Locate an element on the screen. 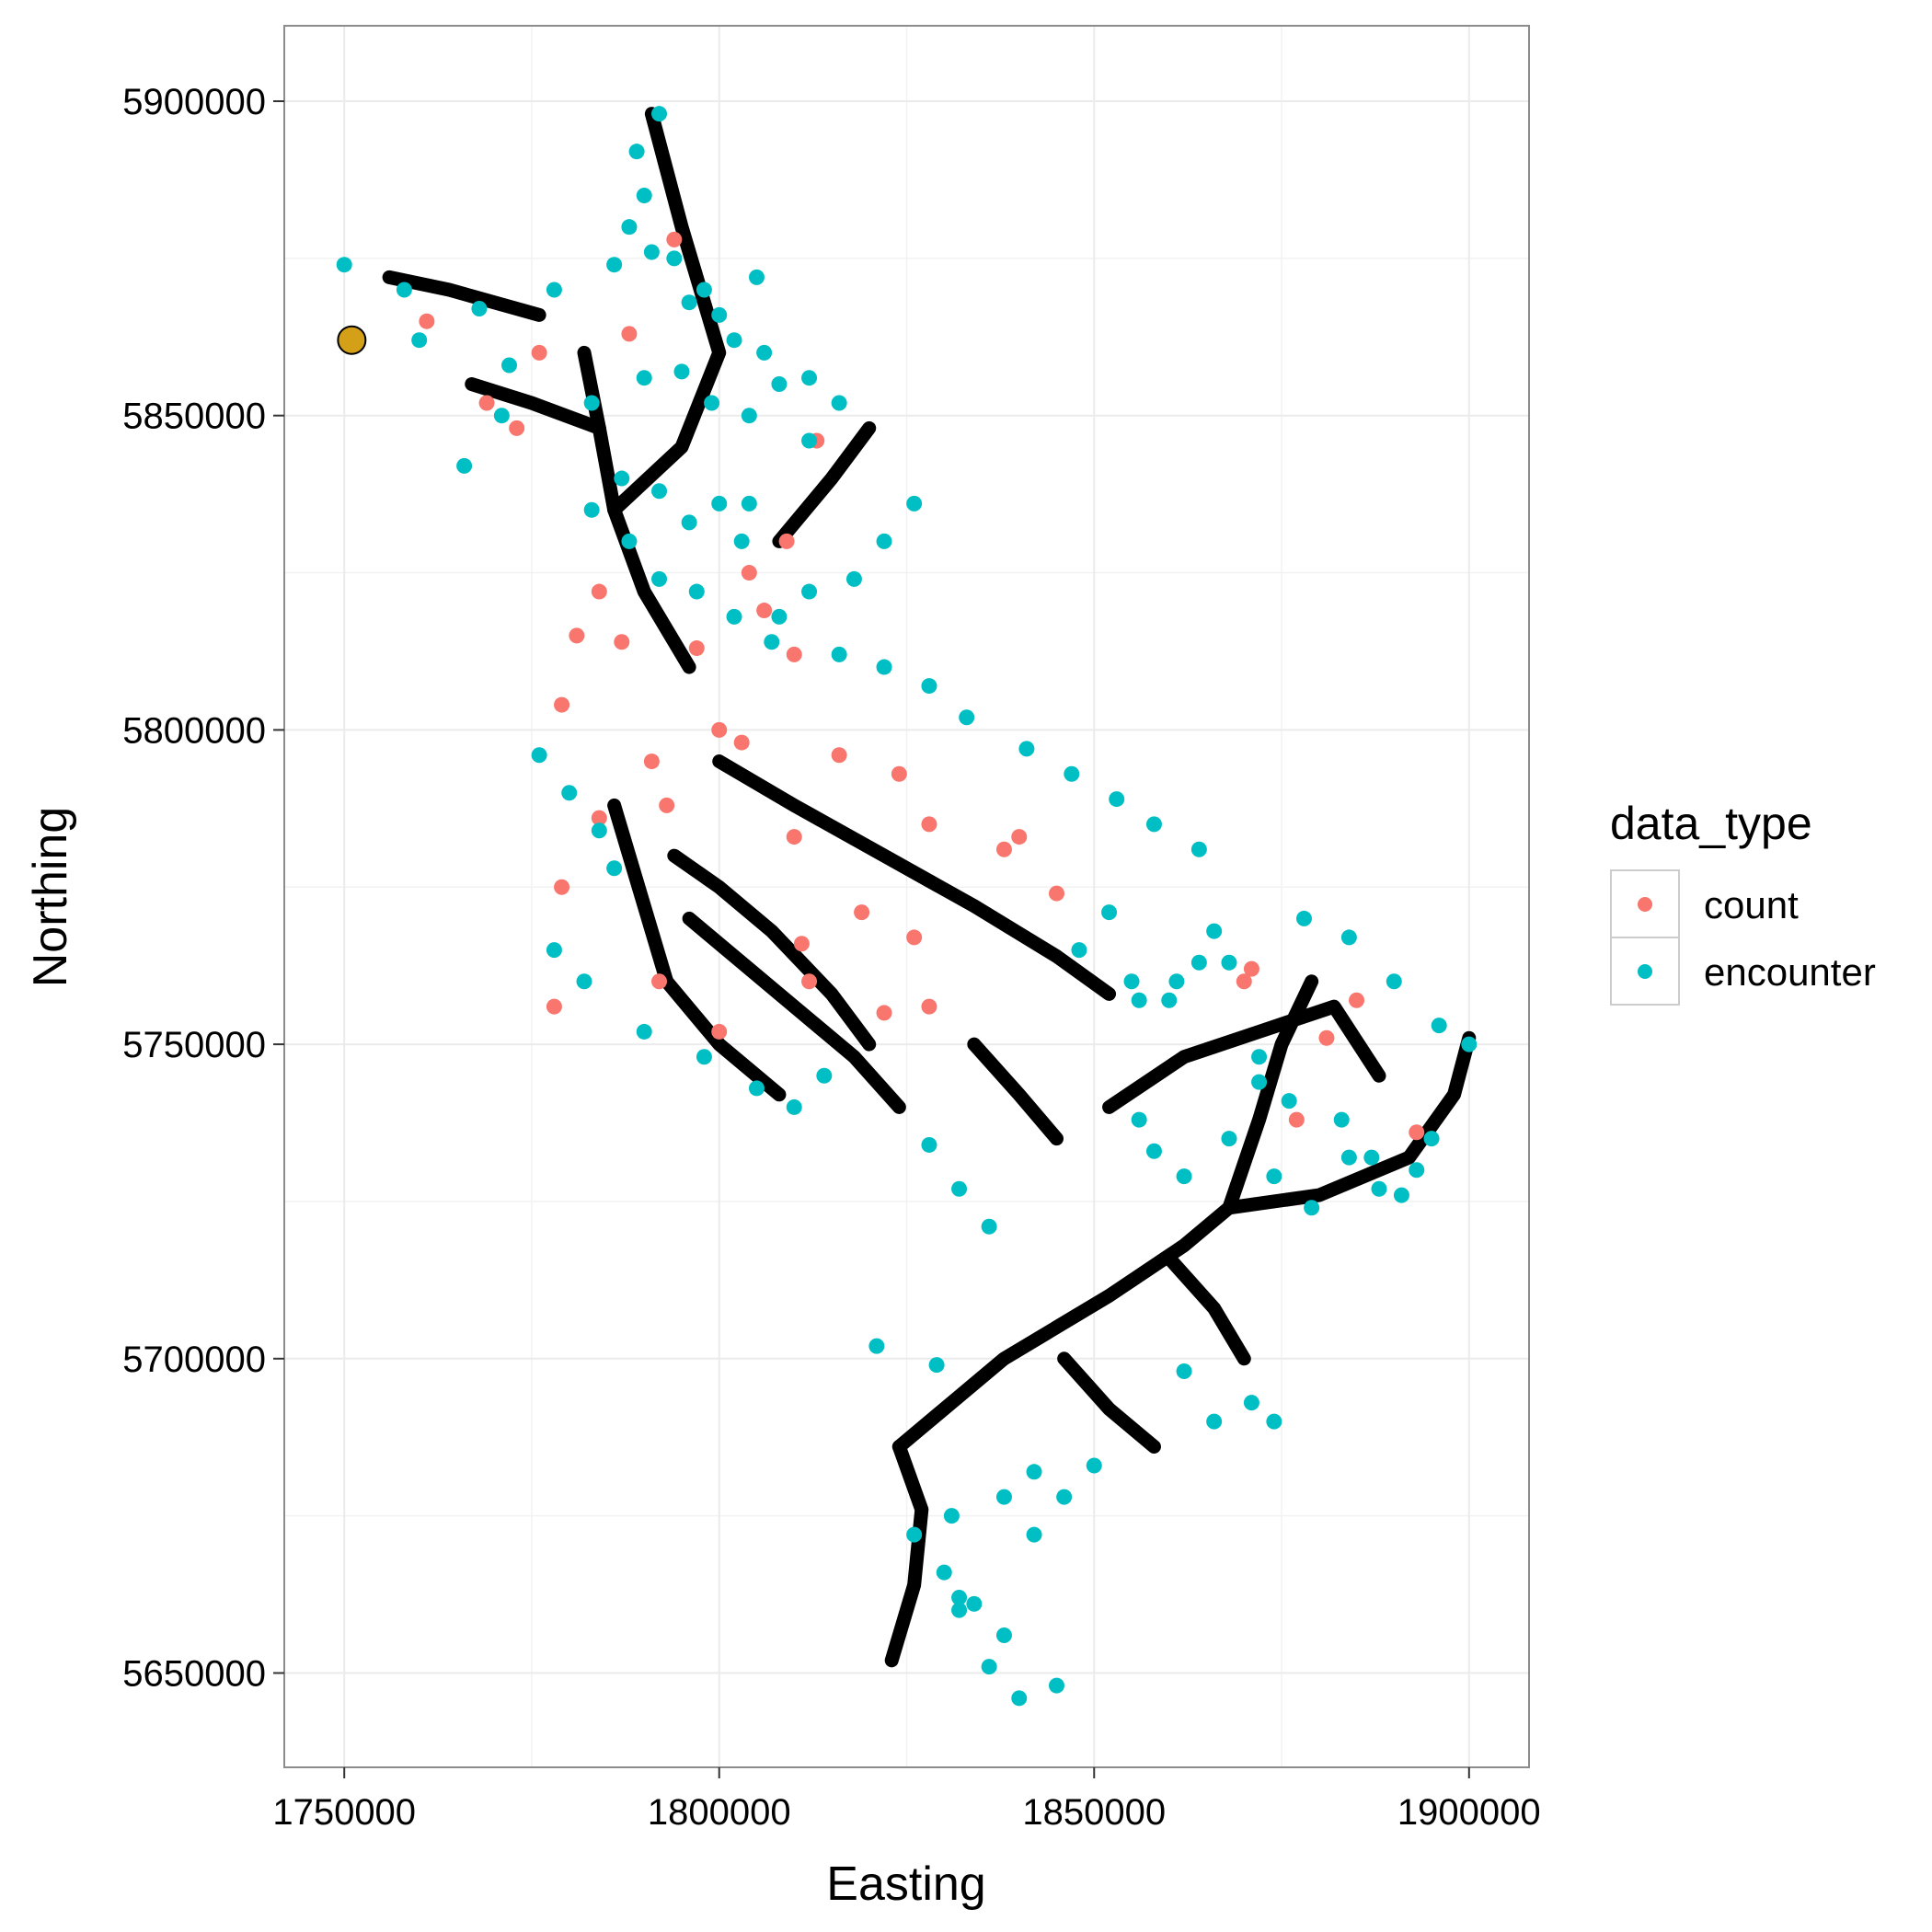 Image resolution: width=1932 pixels, height=1932 pixels. x-axis-title: Easting is located at coordinates (905, 1884).